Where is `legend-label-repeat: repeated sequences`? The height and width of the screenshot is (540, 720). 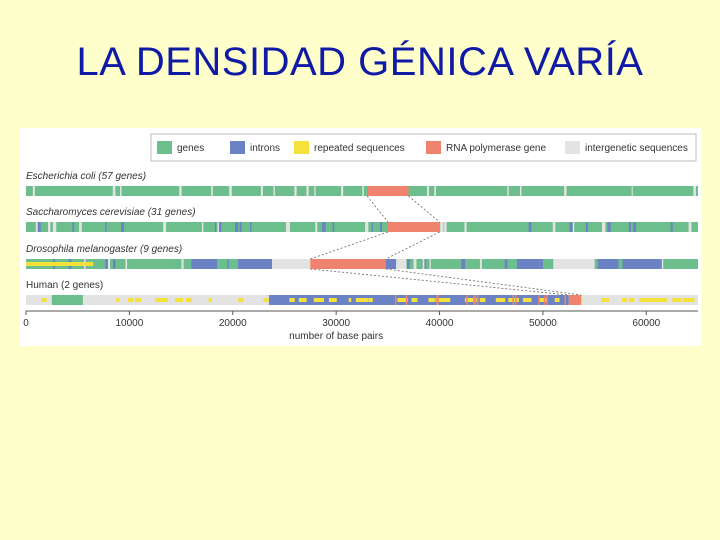
legend-label-repeat: repeated sequences is located at coordinates (359, 148).